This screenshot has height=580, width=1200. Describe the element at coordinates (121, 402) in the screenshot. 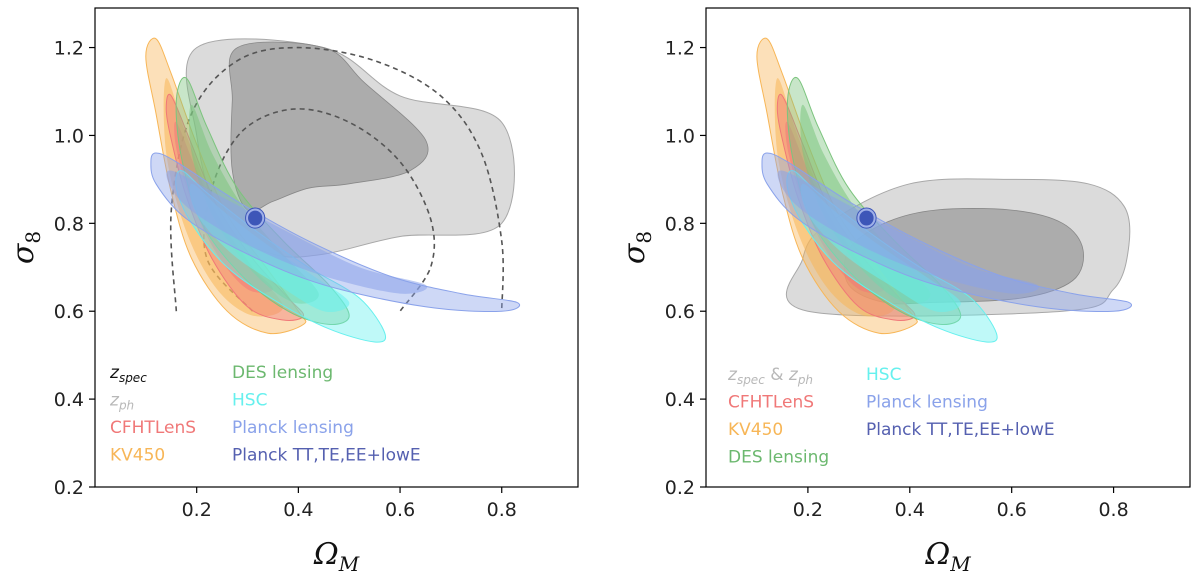

I see `legend-entry: zph` at that location.